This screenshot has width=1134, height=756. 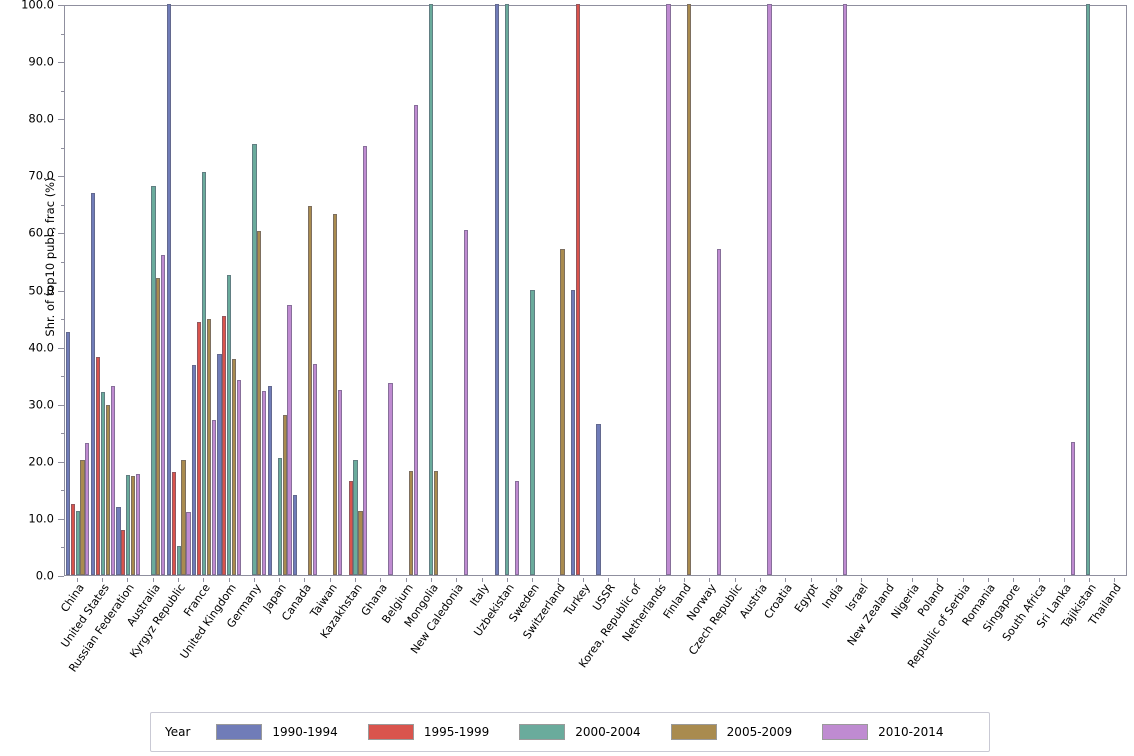 What do you see at coordinates (832, 596) in the screenshot?
I see `x-tick-label: India` at bounding box center [832, 596].